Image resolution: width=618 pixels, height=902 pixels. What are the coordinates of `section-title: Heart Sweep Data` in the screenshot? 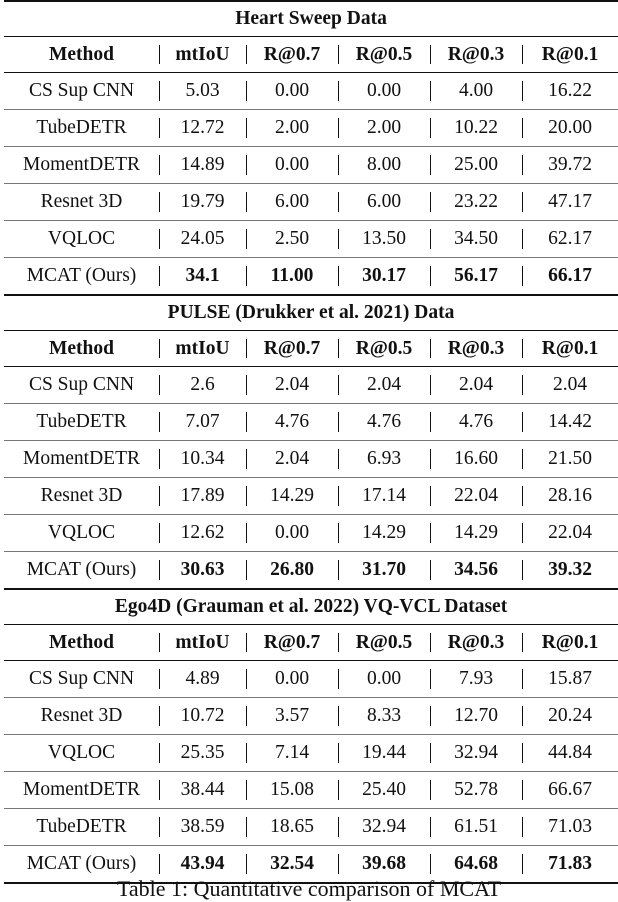 It's located at (311, 18).